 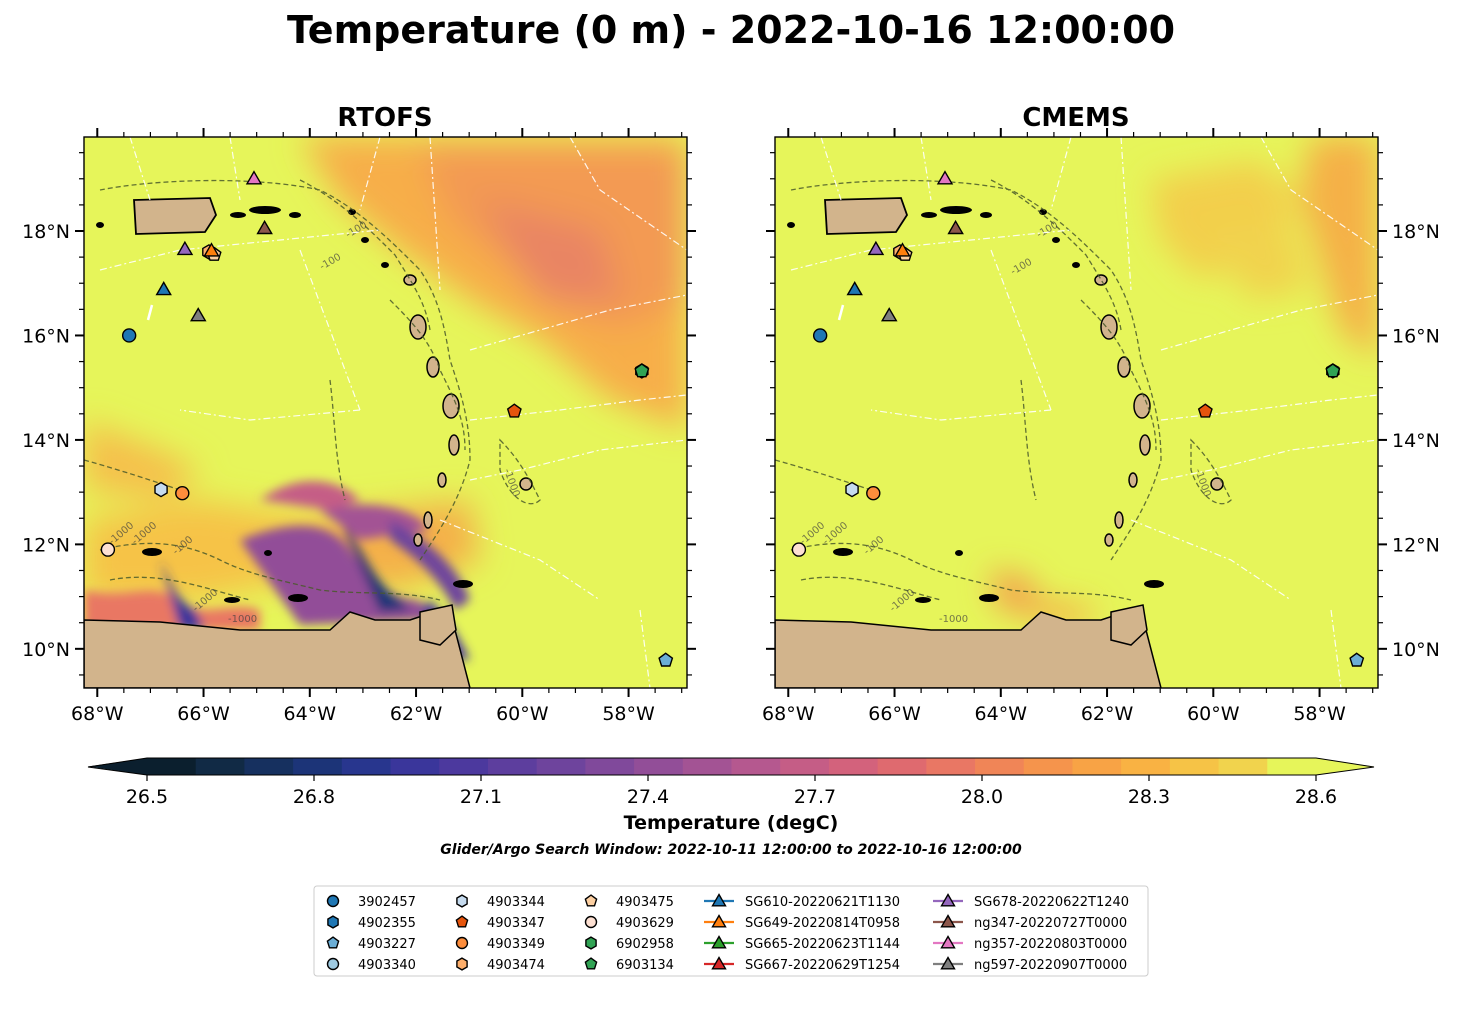 I want to click on colorbar-extend-high, so click(x=1345, y=766).